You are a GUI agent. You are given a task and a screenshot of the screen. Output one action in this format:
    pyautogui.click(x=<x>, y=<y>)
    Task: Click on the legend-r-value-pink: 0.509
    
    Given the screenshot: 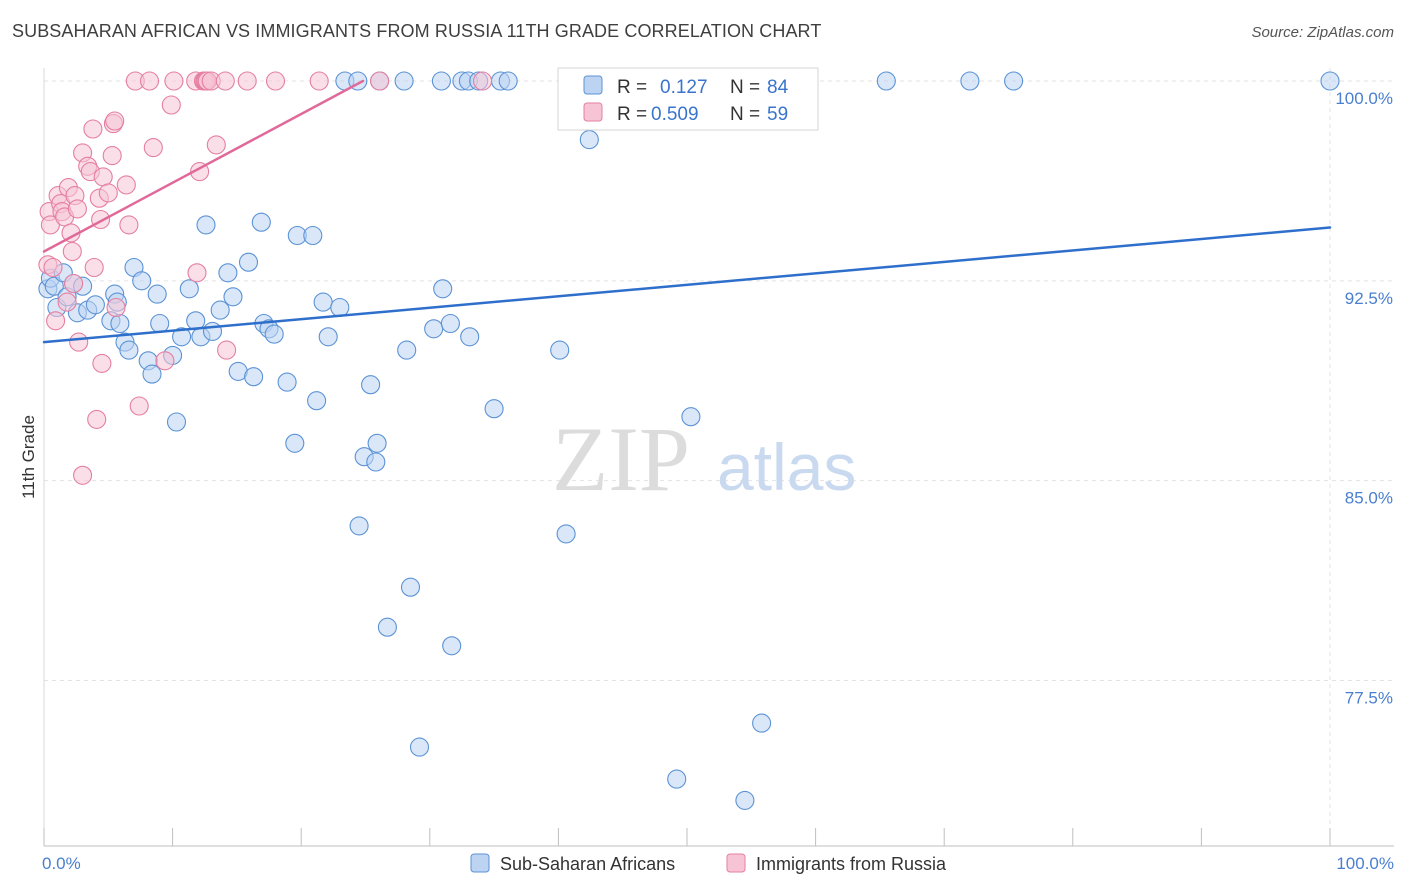 What is the action you would take?
    pyautogui.click(x=675, y=114)
    